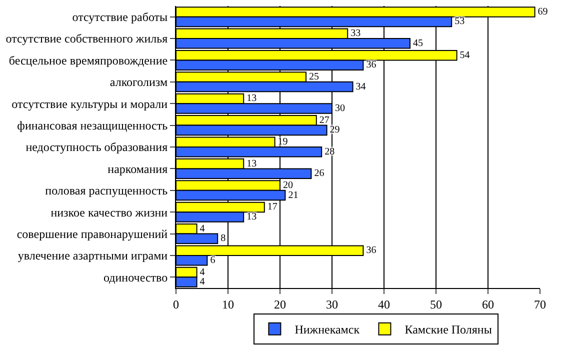 The width and height of the screenshot is (570, 350). What do you see at coordinates (319, 174) in the screenshot?
I see `data-label: 26` at bounding box center [319, 174].